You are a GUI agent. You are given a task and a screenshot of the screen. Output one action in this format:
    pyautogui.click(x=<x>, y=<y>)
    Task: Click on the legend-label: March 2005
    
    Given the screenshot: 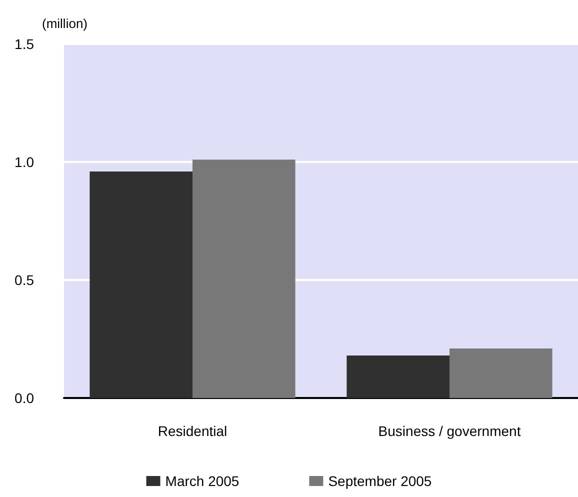 What is the action you would take?
    pyautogui.click(x=202, y=481)
    